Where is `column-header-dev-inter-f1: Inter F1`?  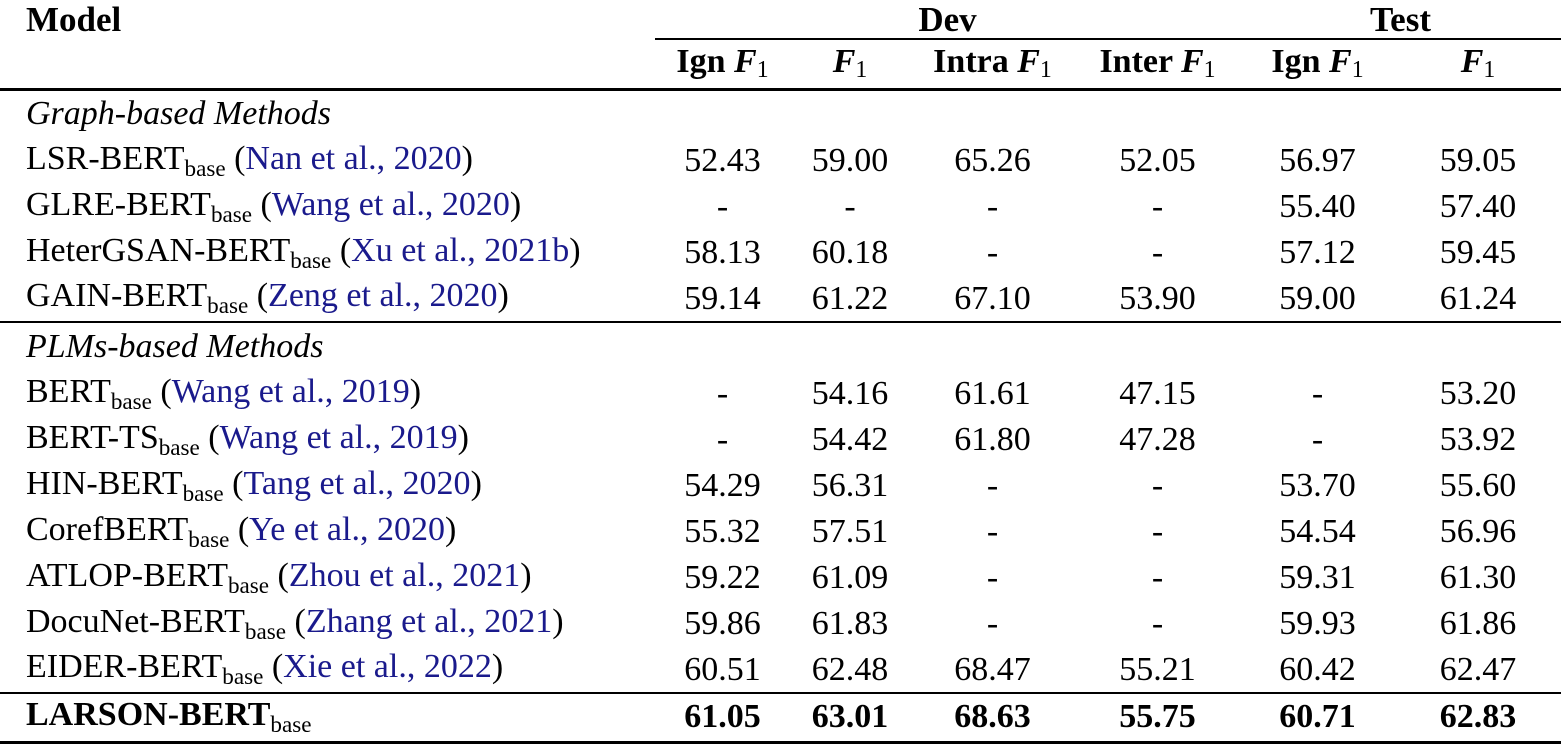
column-header-dev-inter-f1: Inter F1 is located at coordinates (1157, 65).